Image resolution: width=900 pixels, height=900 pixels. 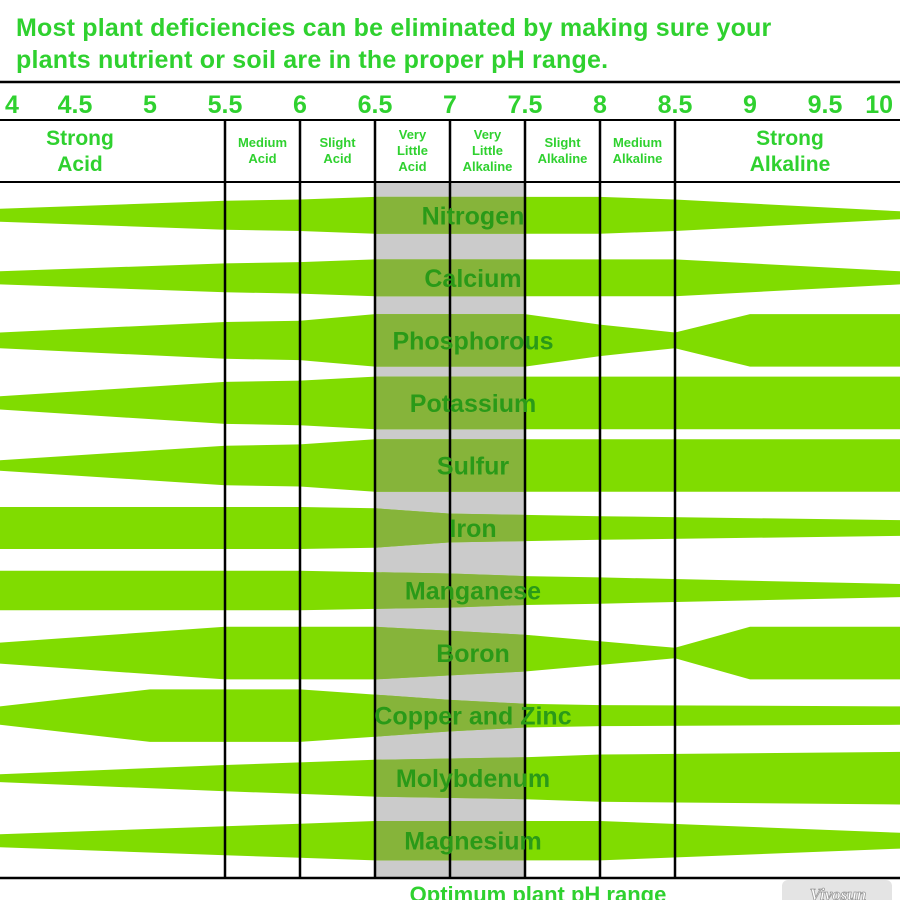 I want to click on category-1-line-1: Acid, so click(x=262, y=158).